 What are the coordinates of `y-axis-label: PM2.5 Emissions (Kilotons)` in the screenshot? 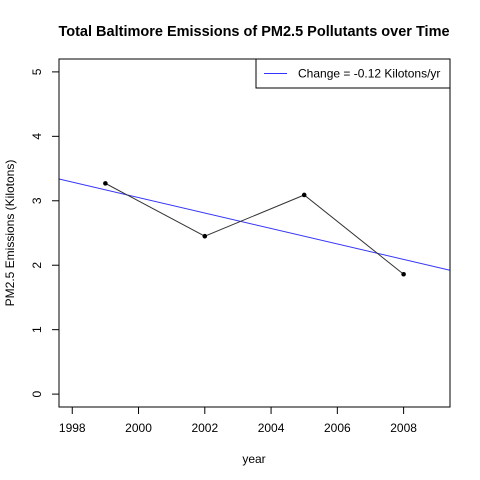 It's located at (10, 233).